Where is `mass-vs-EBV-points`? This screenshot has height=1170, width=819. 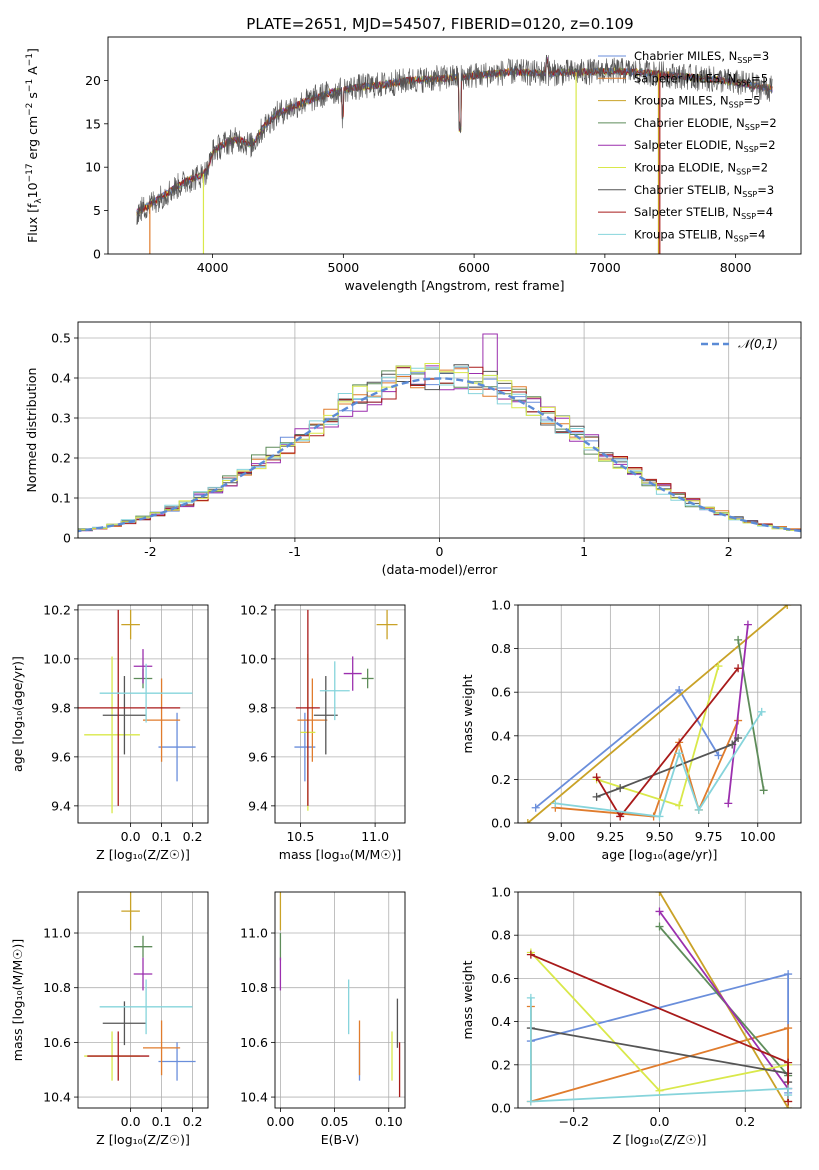
mass-vs-EBV-points is located at coordinates (340, 995).